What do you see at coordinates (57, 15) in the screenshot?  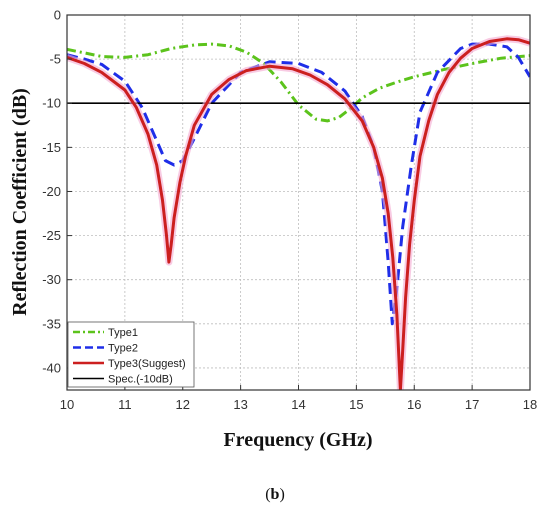 I see `y-tick-label: 0` at bounding box center [57, 15].